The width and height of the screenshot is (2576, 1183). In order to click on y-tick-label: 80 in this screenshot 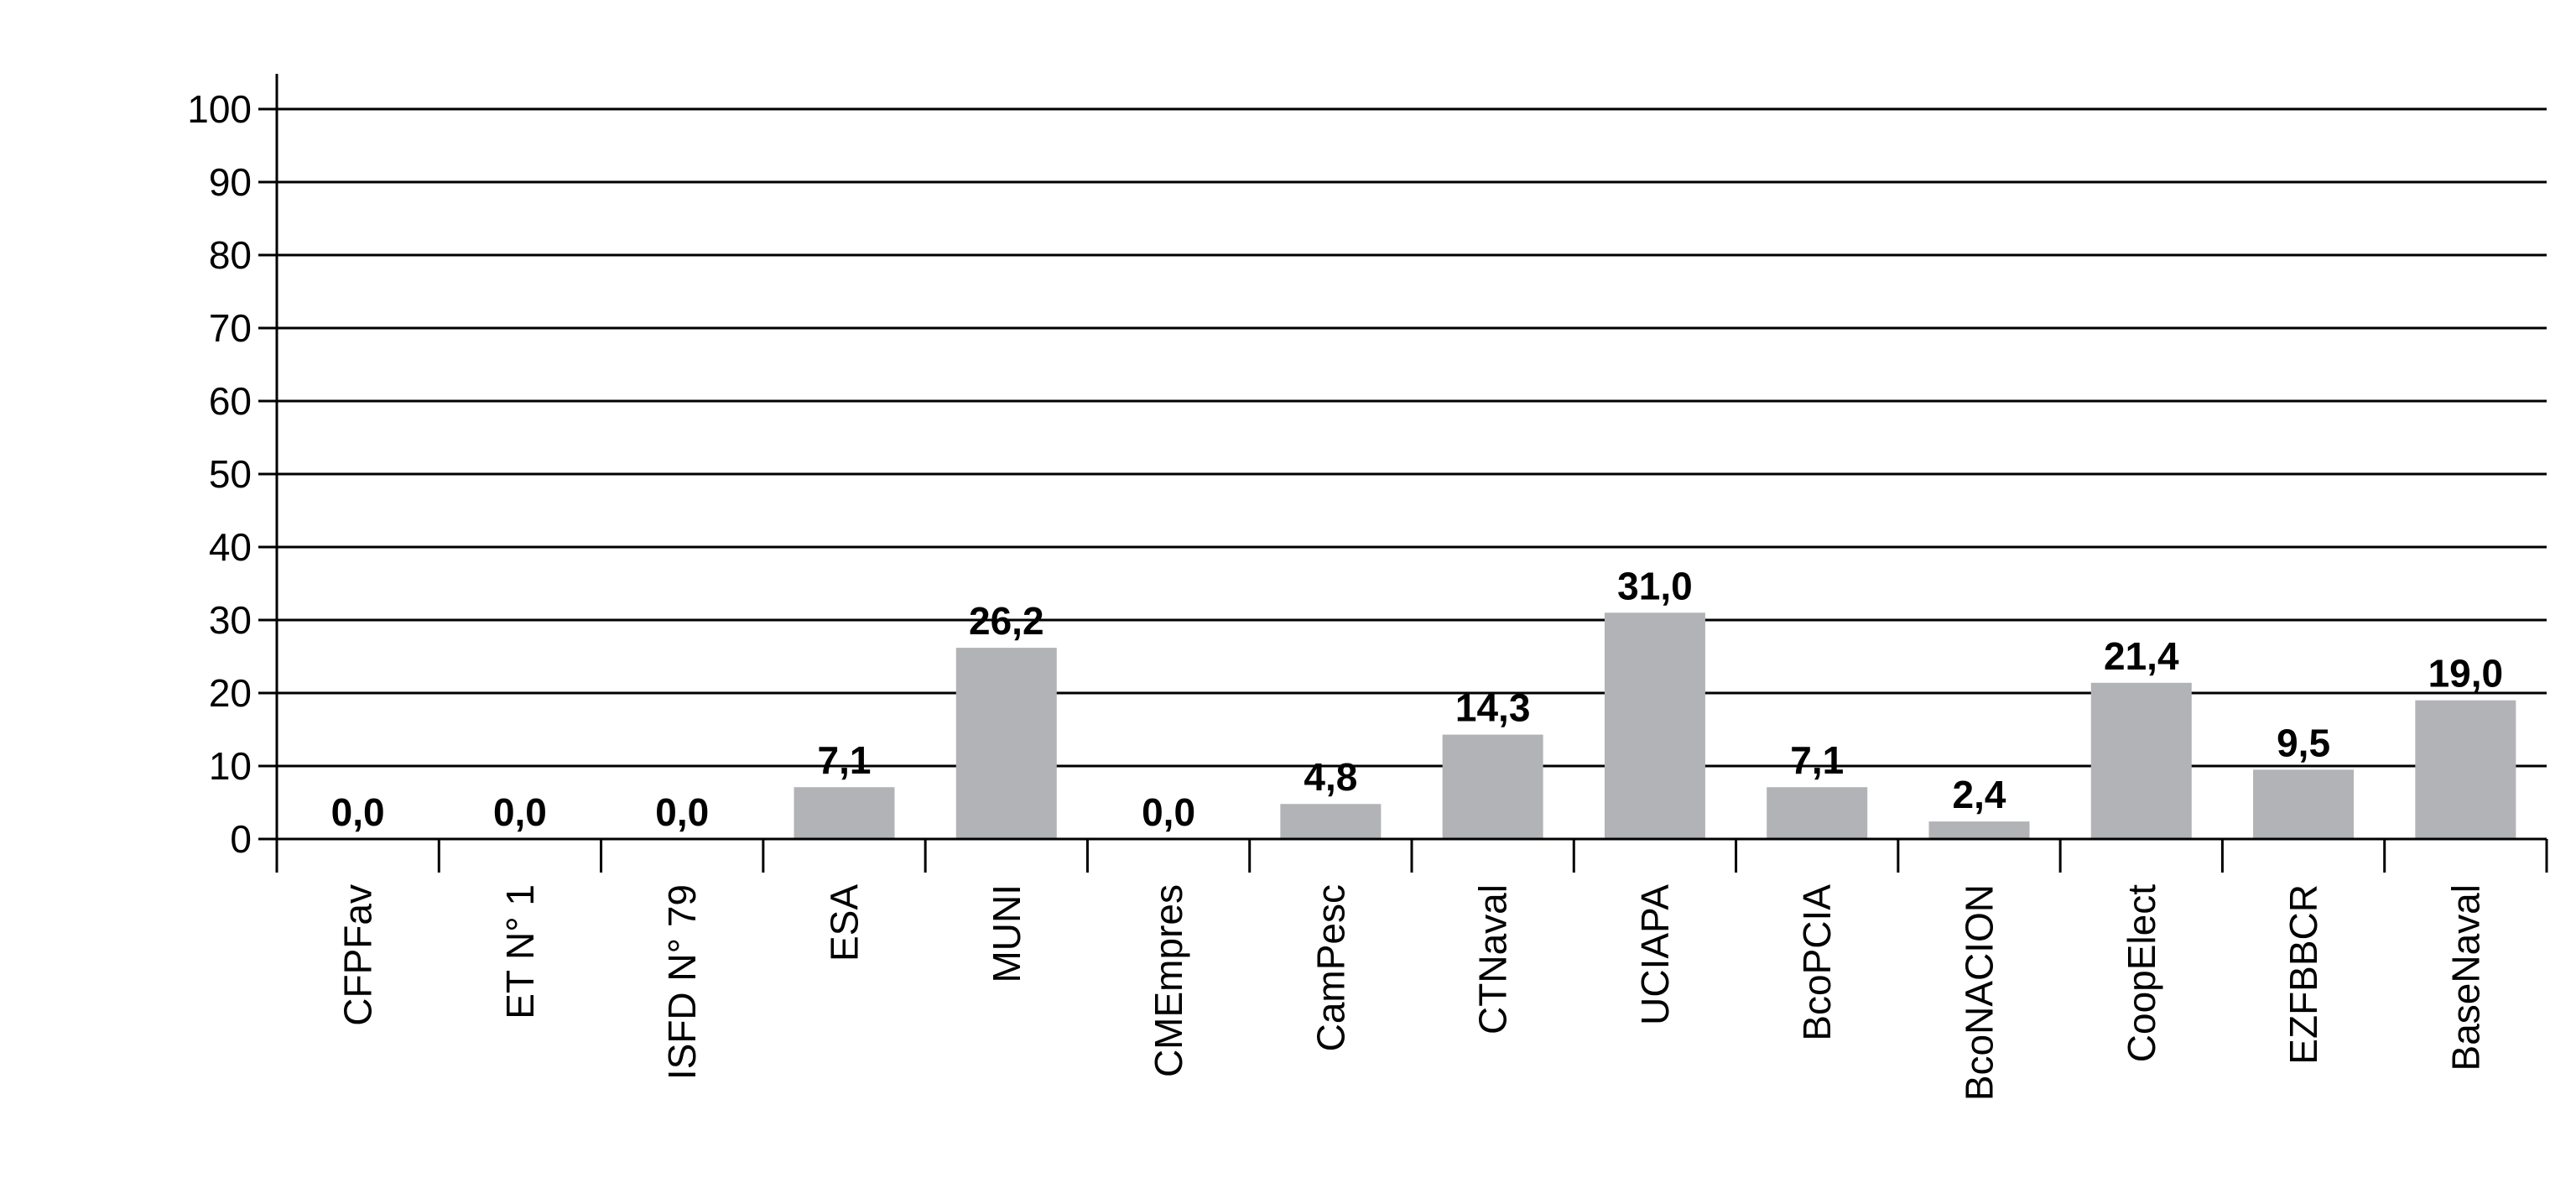, I will do `click(230, 255)`.